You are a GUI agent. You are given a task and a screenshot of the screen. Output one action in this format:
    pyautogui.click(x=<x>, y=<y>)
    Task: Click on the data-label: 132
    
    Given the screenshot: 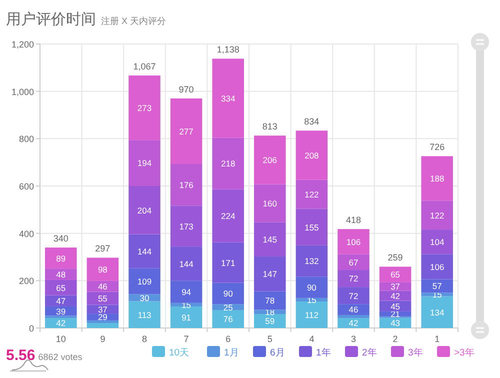 What is the action you would take?
    pyautogui.click(x=312, y=261)
    